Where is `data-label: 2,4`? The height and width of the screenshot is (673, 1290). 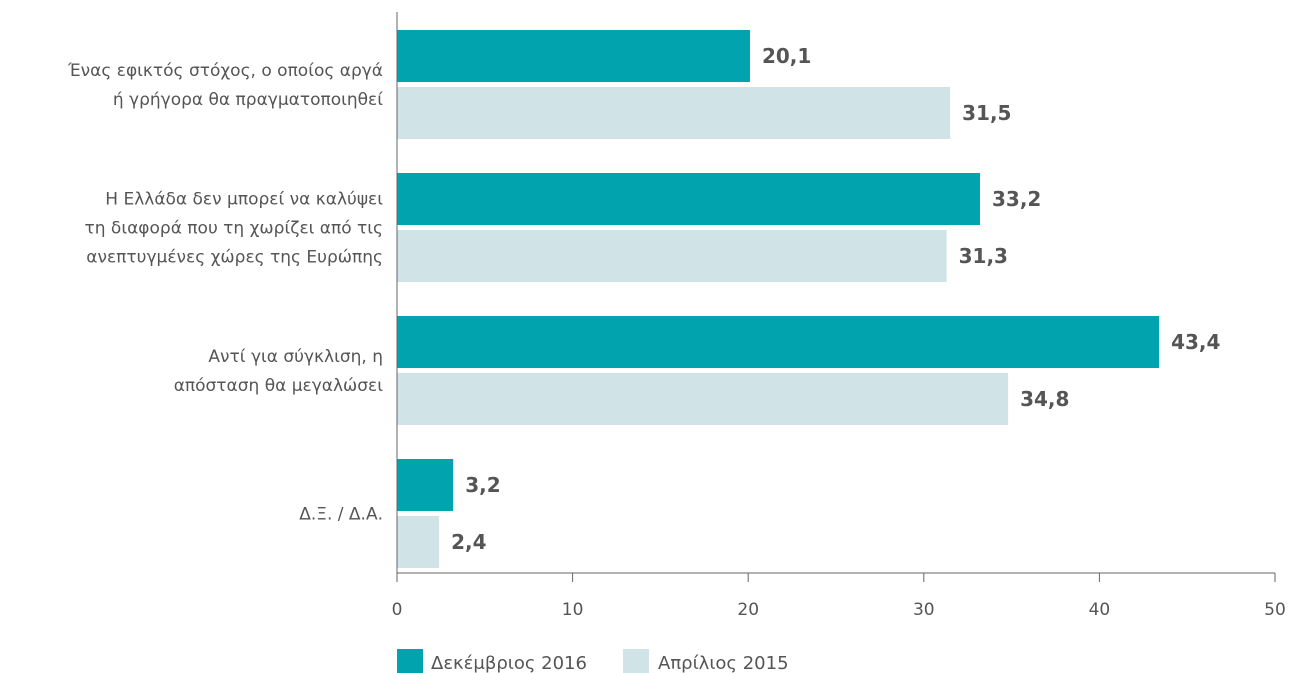
data-label: 2,4 is located at coordinates (468, 542).